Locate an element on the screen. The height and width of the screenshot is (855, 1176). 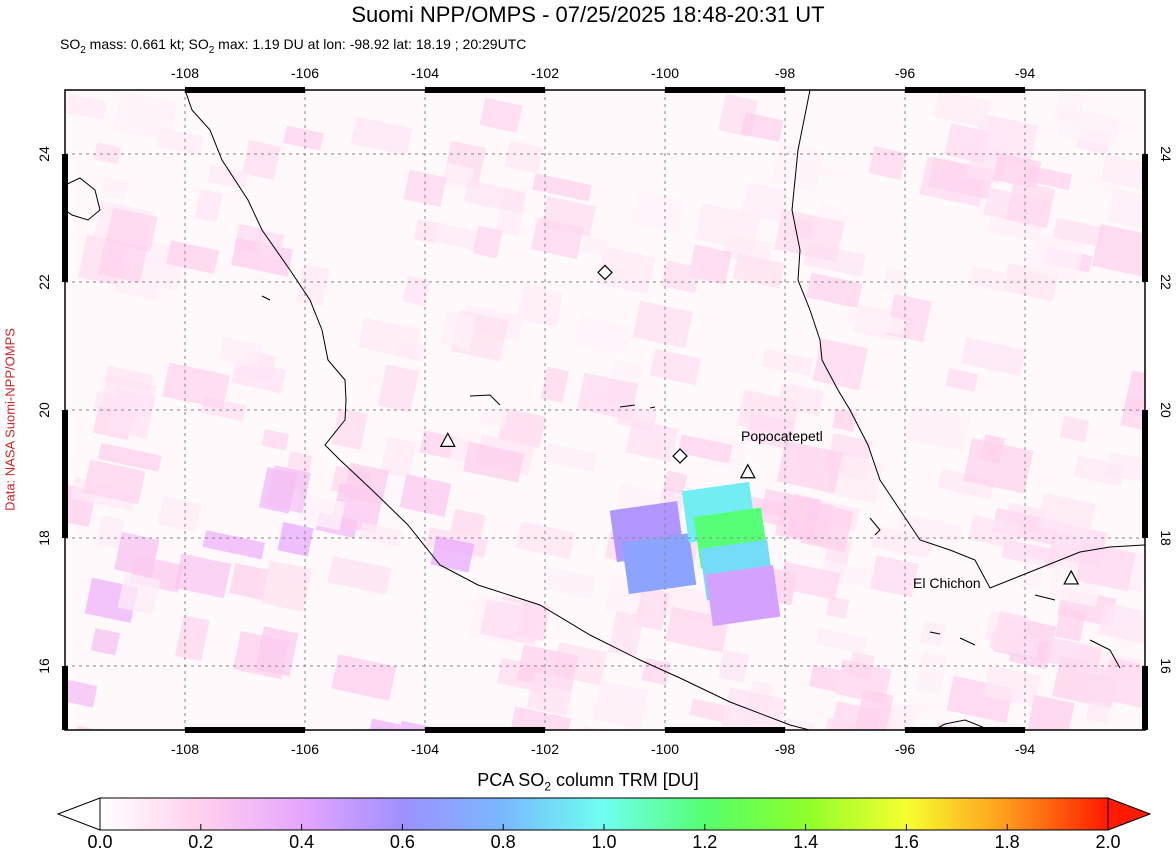
so2-mass-text: mass: 0.661 kt; SO is located at coordinates (147, 44).